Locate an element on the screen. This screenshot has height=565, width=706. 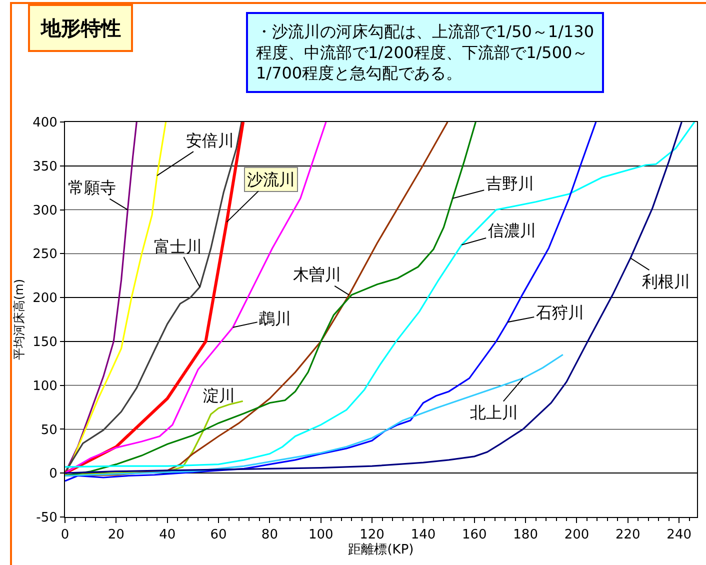
y-tick-label: 250 is located at coordinates (45, 254).